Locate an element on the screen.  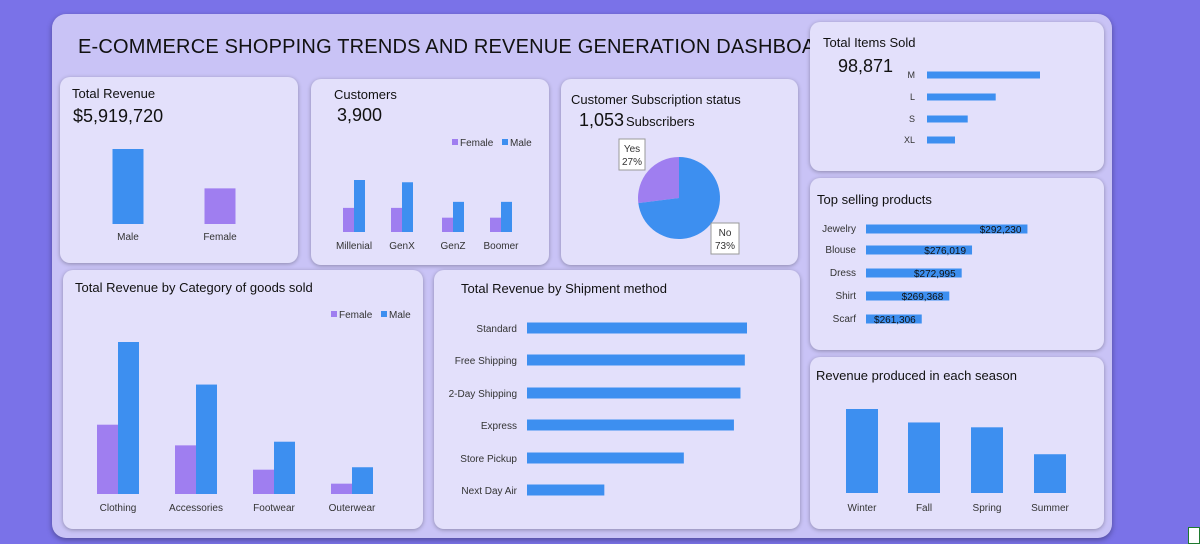
bar-season-summer is located at coordinates (1050, 473).